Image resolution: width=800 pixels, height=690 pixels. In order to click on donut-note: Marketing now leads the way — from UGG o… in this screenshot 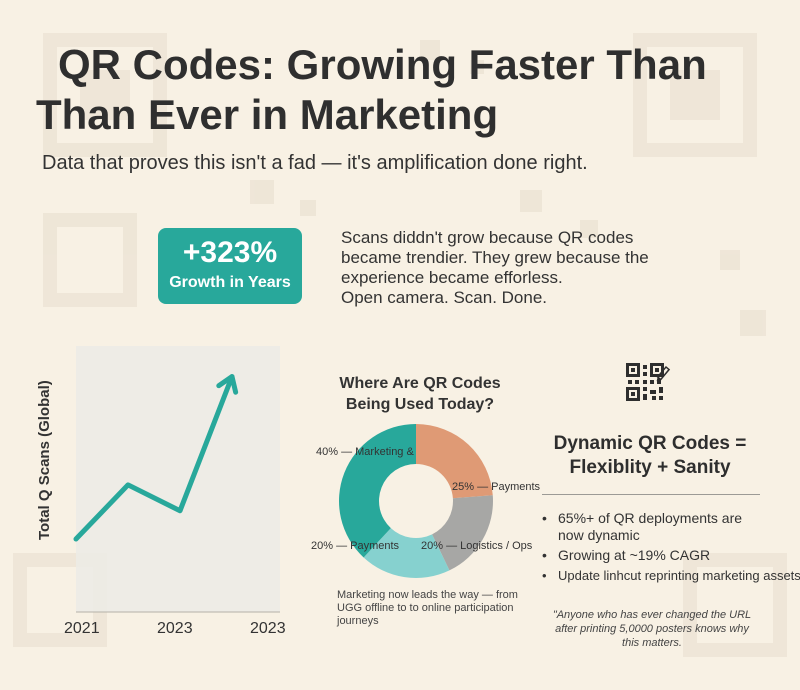, I will do `click(427, 608)`.